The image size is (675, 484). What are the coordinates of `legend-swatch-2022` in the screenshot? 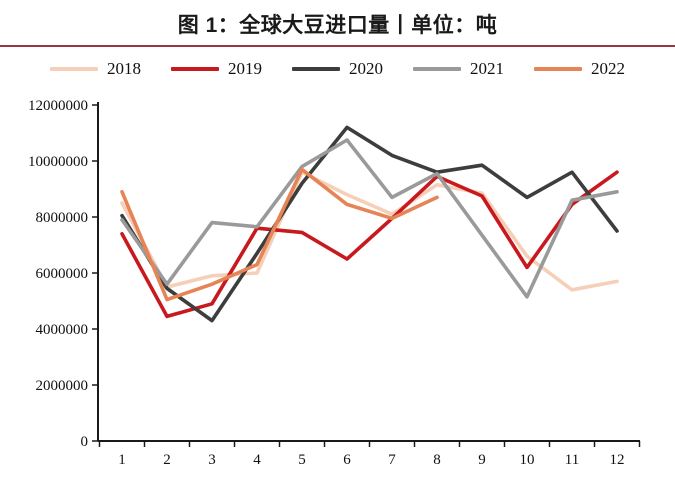 It's located at (558, 69).